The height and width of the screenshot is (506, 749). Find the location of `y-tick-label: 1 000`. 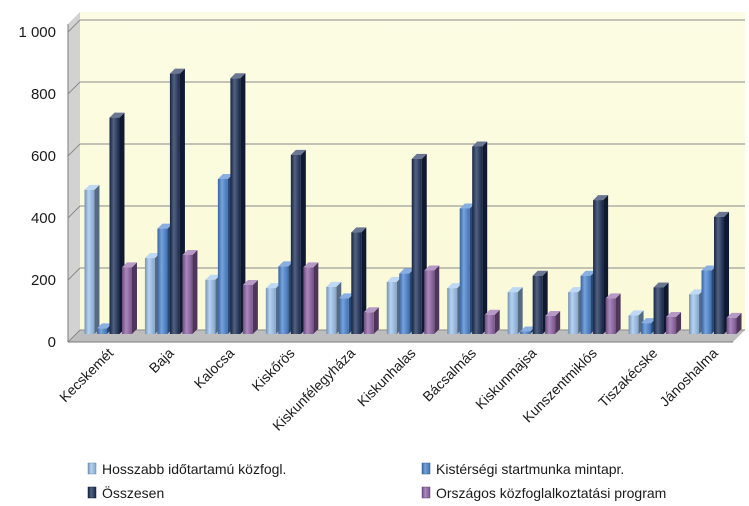

y-tick-label: 1 000 is located at coordinates (37, 32).